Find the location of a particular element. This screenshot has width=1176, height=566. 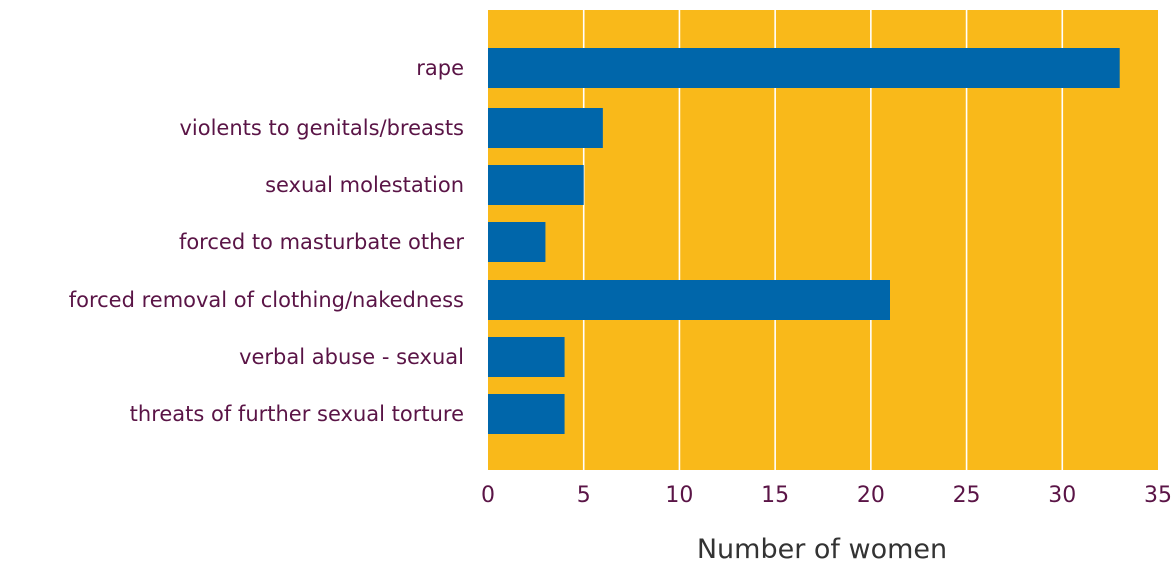

category-label: violents to genitals/breasts is located at coordinates (321, 128).